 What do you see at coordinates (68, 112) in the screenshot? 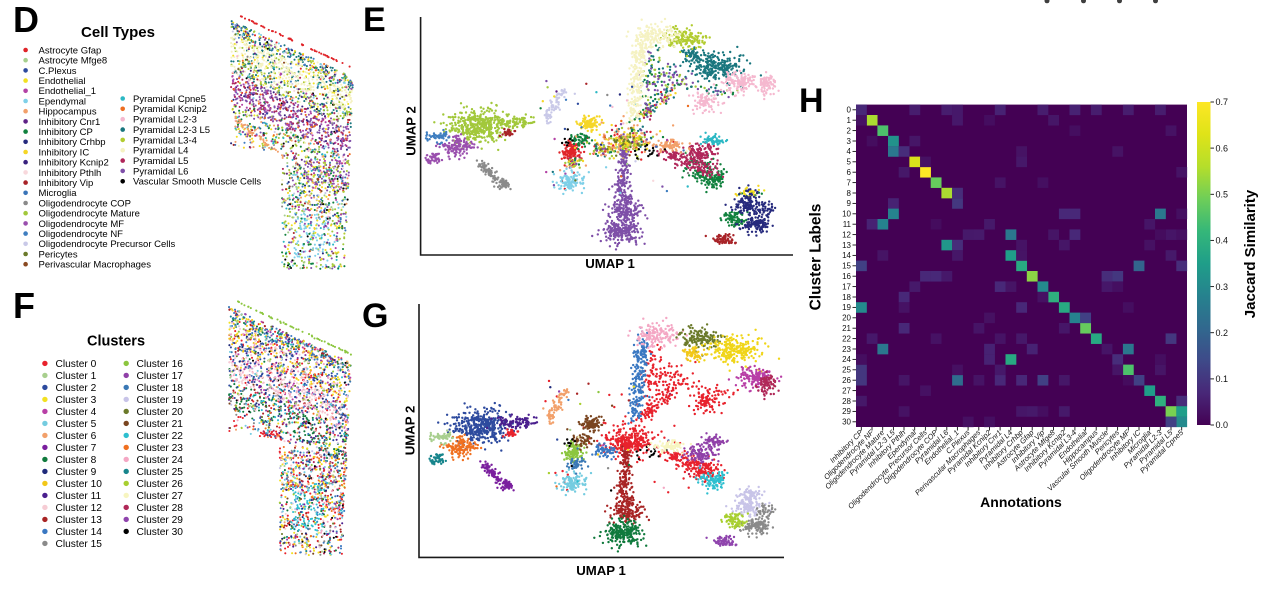
I see `svg-text: Hippocampus` at bounding box center [68, 112].